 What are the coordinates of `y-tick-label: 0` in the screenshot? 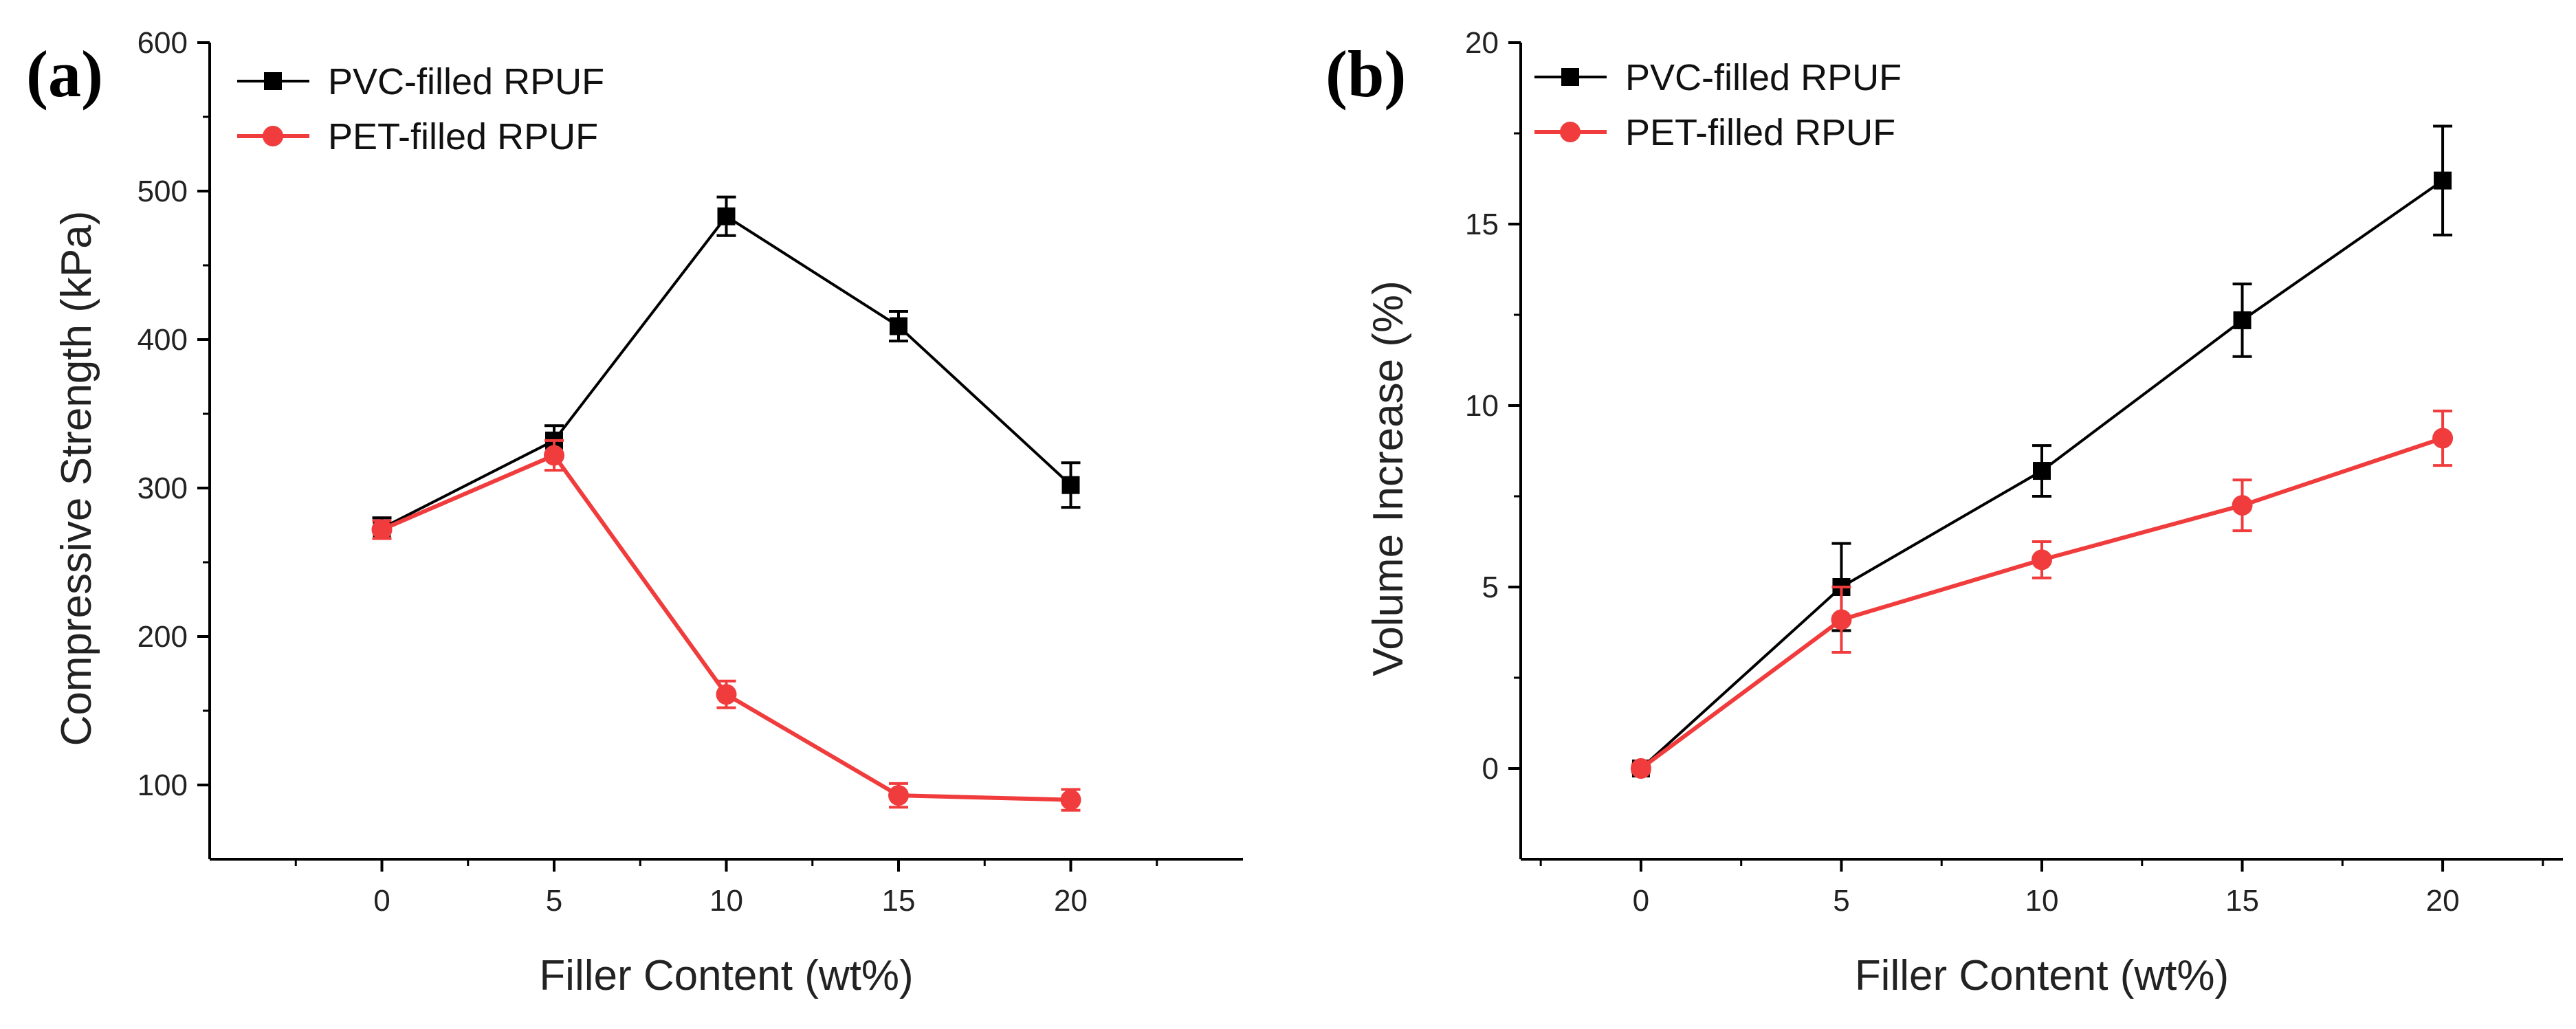 It's located at (1490, 769).